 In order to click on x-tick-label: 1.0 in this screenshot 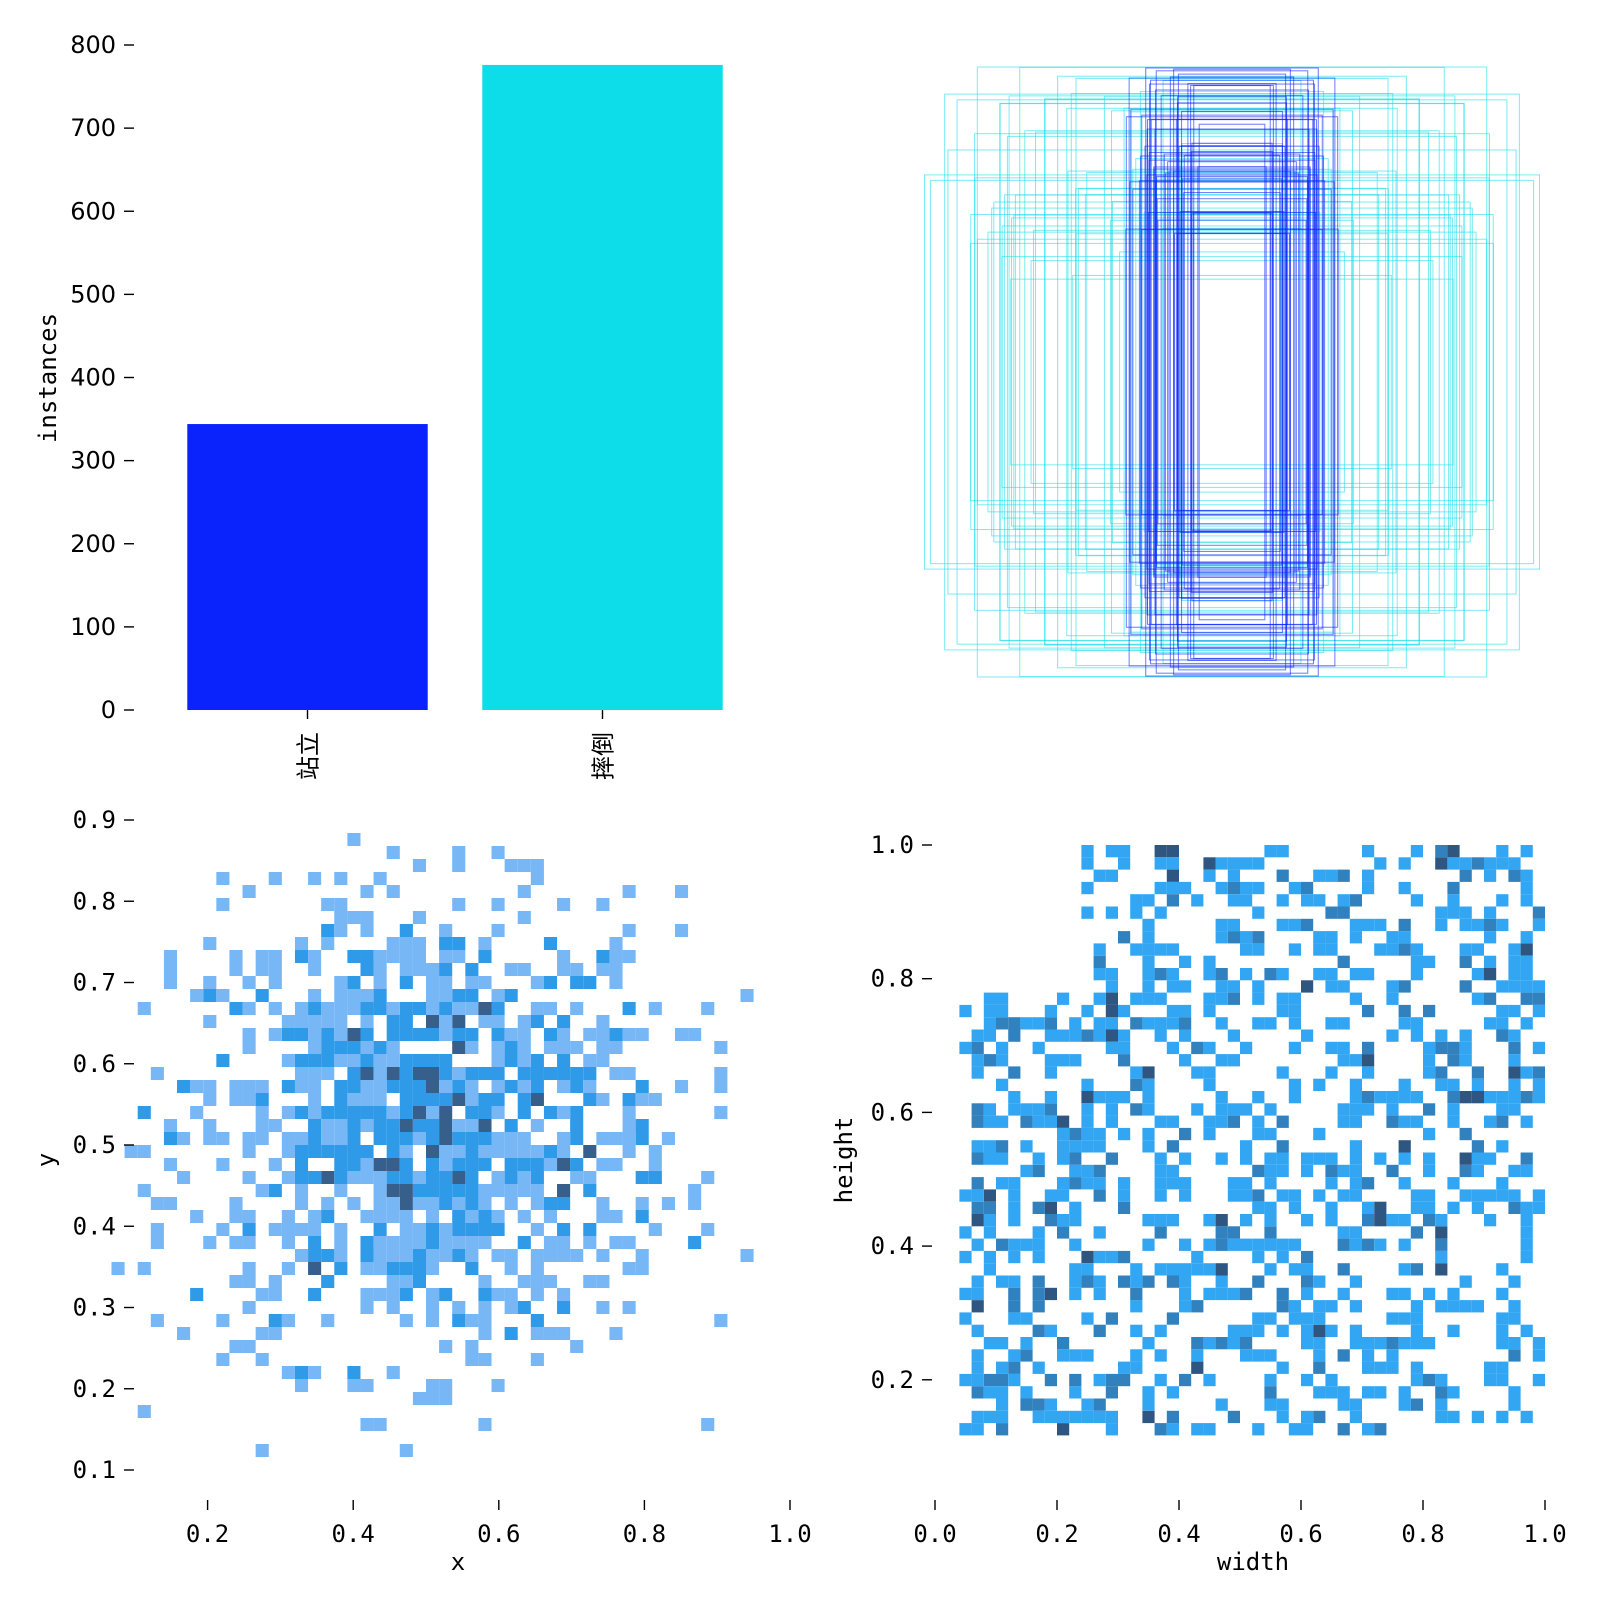, I will do `click(1544, 1534)`.